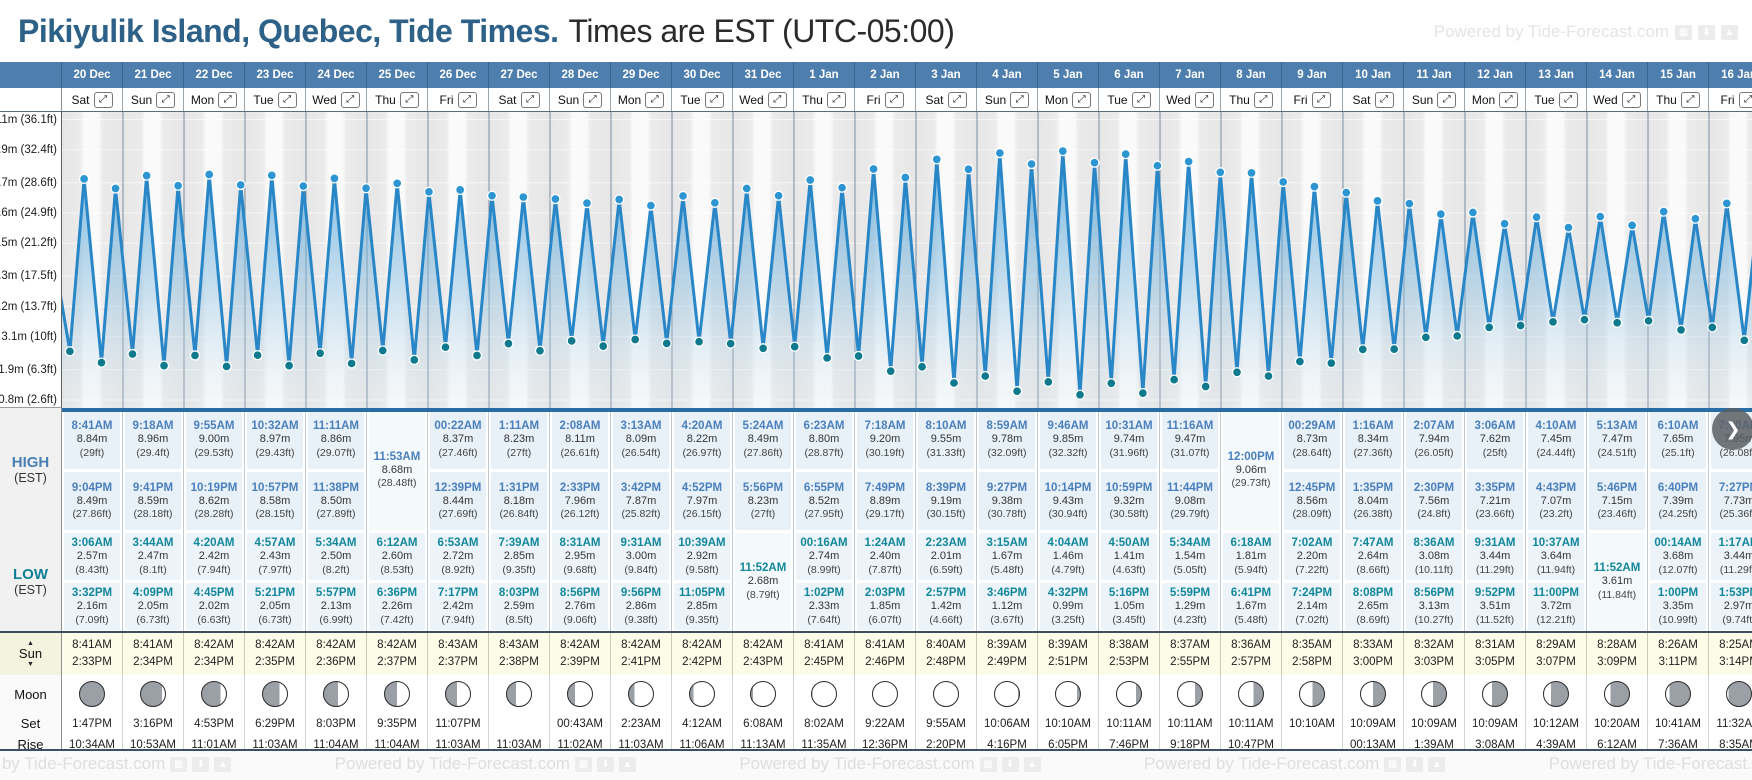 This screenshot has width=1752, height=780. What do you see at coordinates (31, 654) in the screenshot?
I see `sun-label: ▲ Sun ▼` at bounding box center [31, 654].